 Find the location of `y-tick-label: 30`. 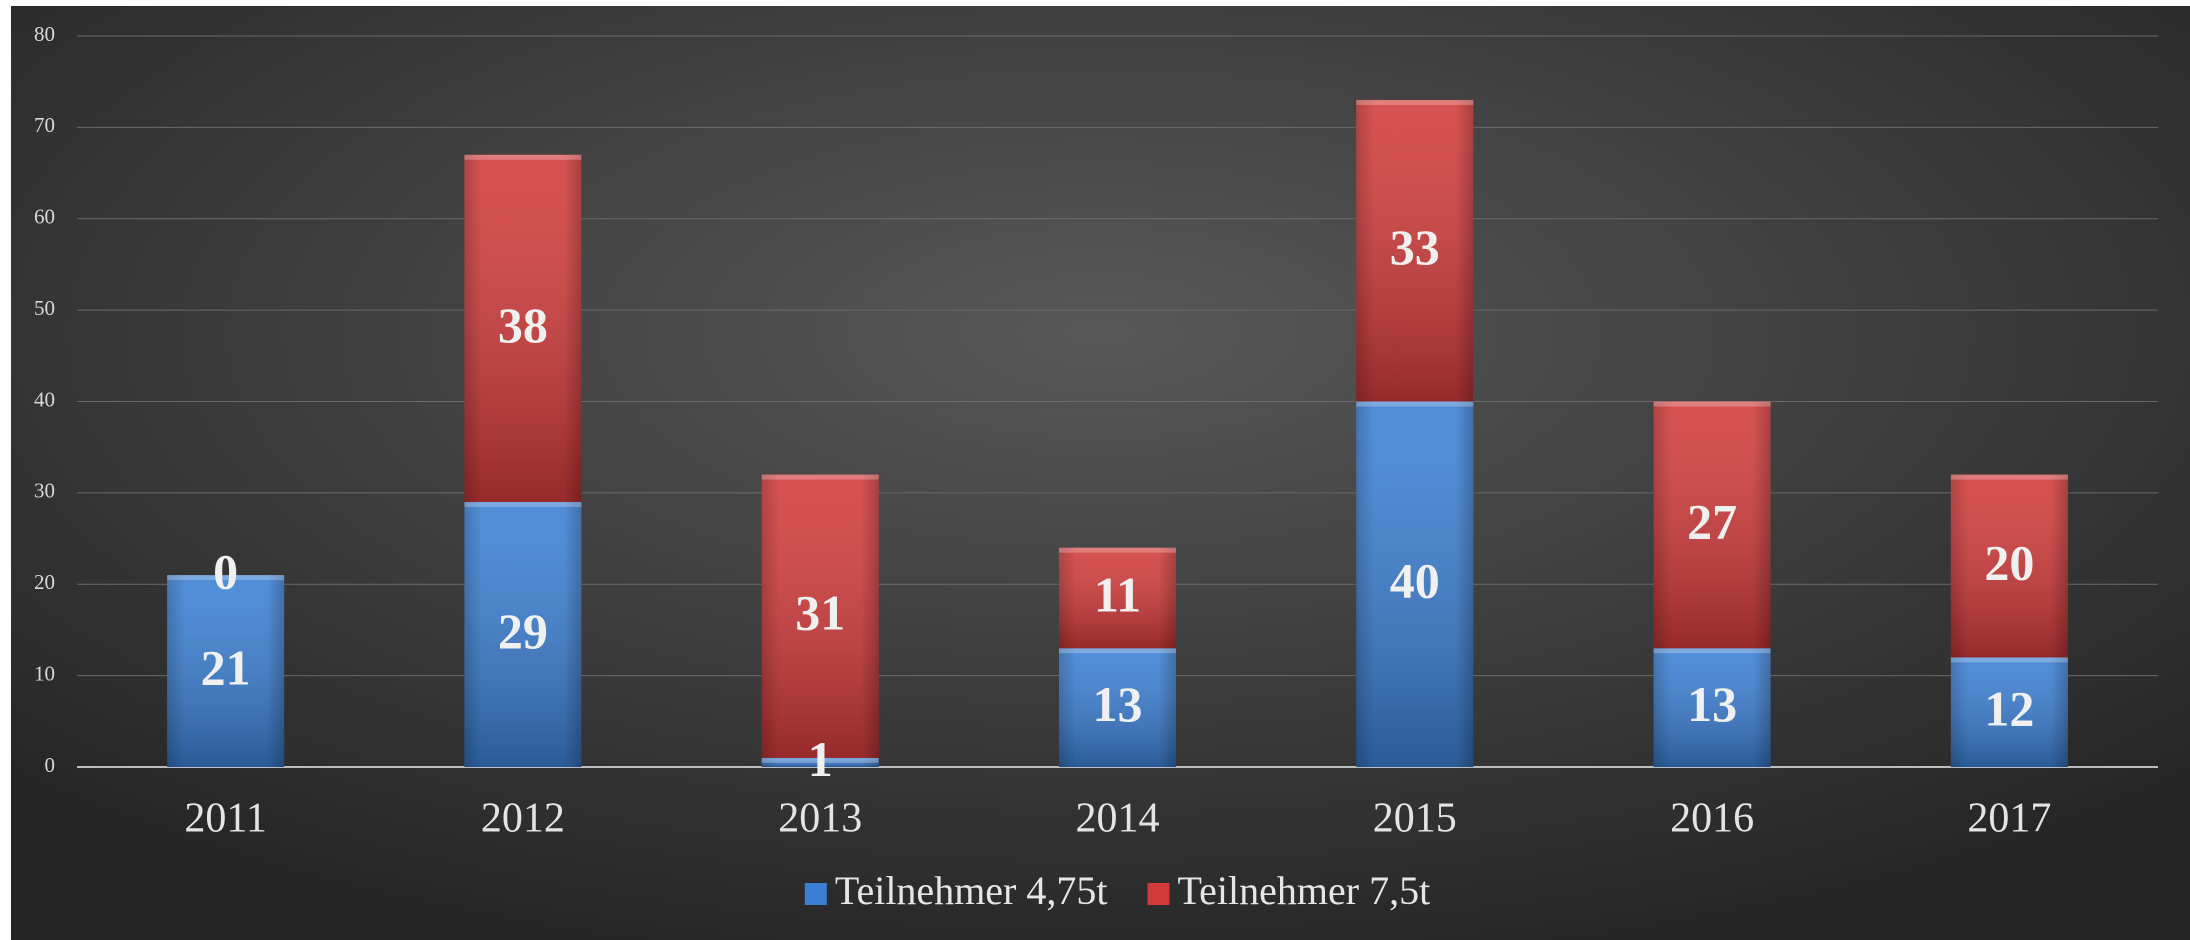

y-tick-label: 30 is located at coordinates (44, 491).